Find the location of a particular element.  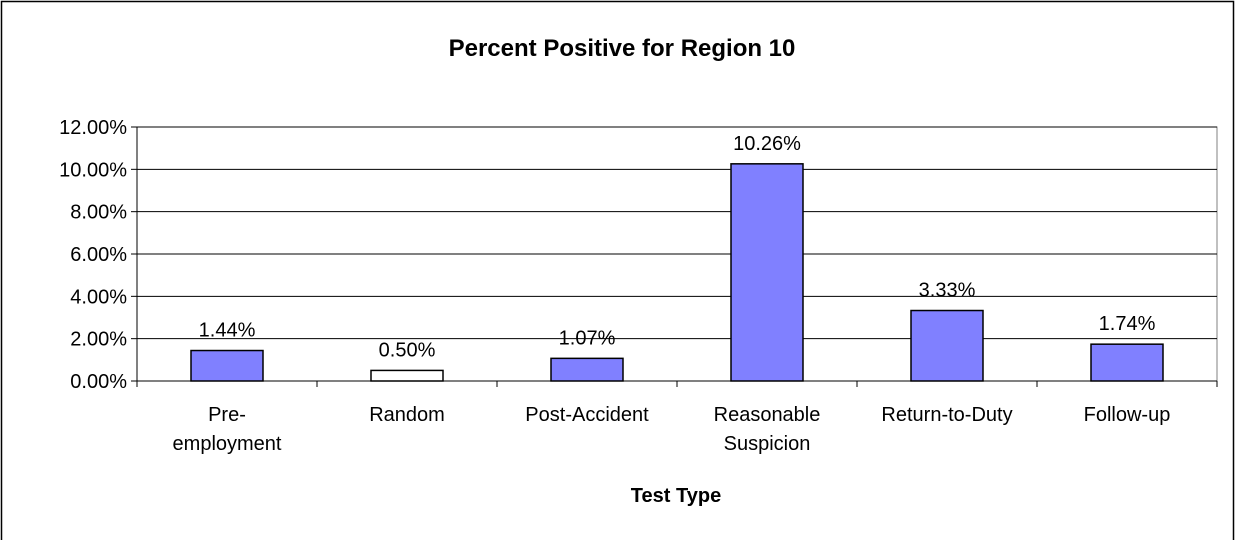

x-tick-label: Pre- is located at coordinates (227, 415).